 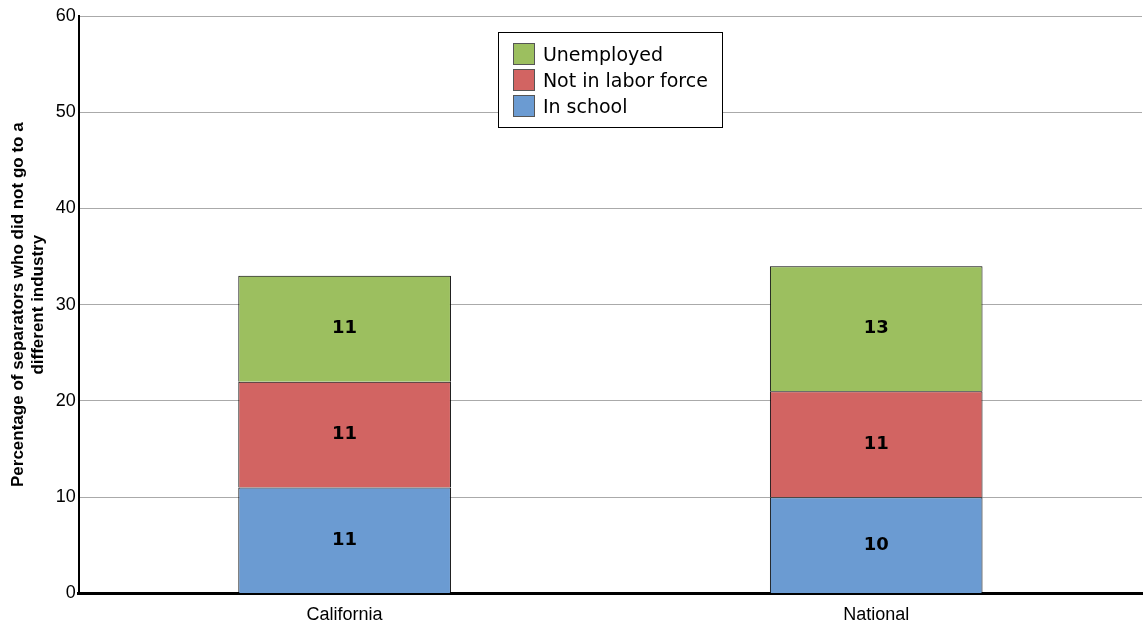 I want to click on y-axis-title: Percentage of separators who did not go to a different industry, so click(x=27, y=304).